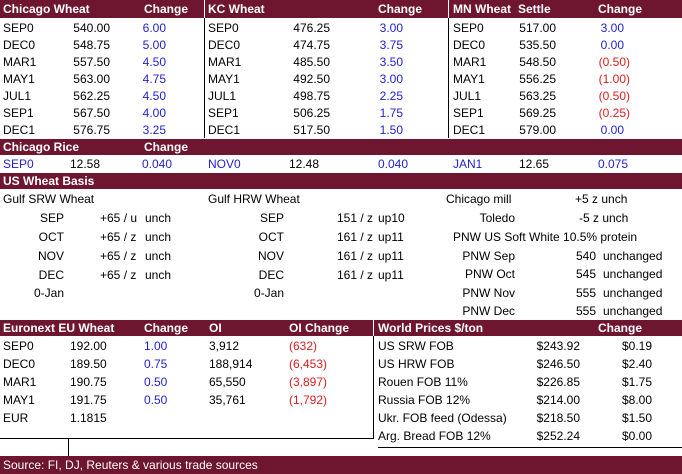 This screenshot has width=682, height=474. I want to click on hrw-title: Gulf HRW Wheat, so click(254, 199).